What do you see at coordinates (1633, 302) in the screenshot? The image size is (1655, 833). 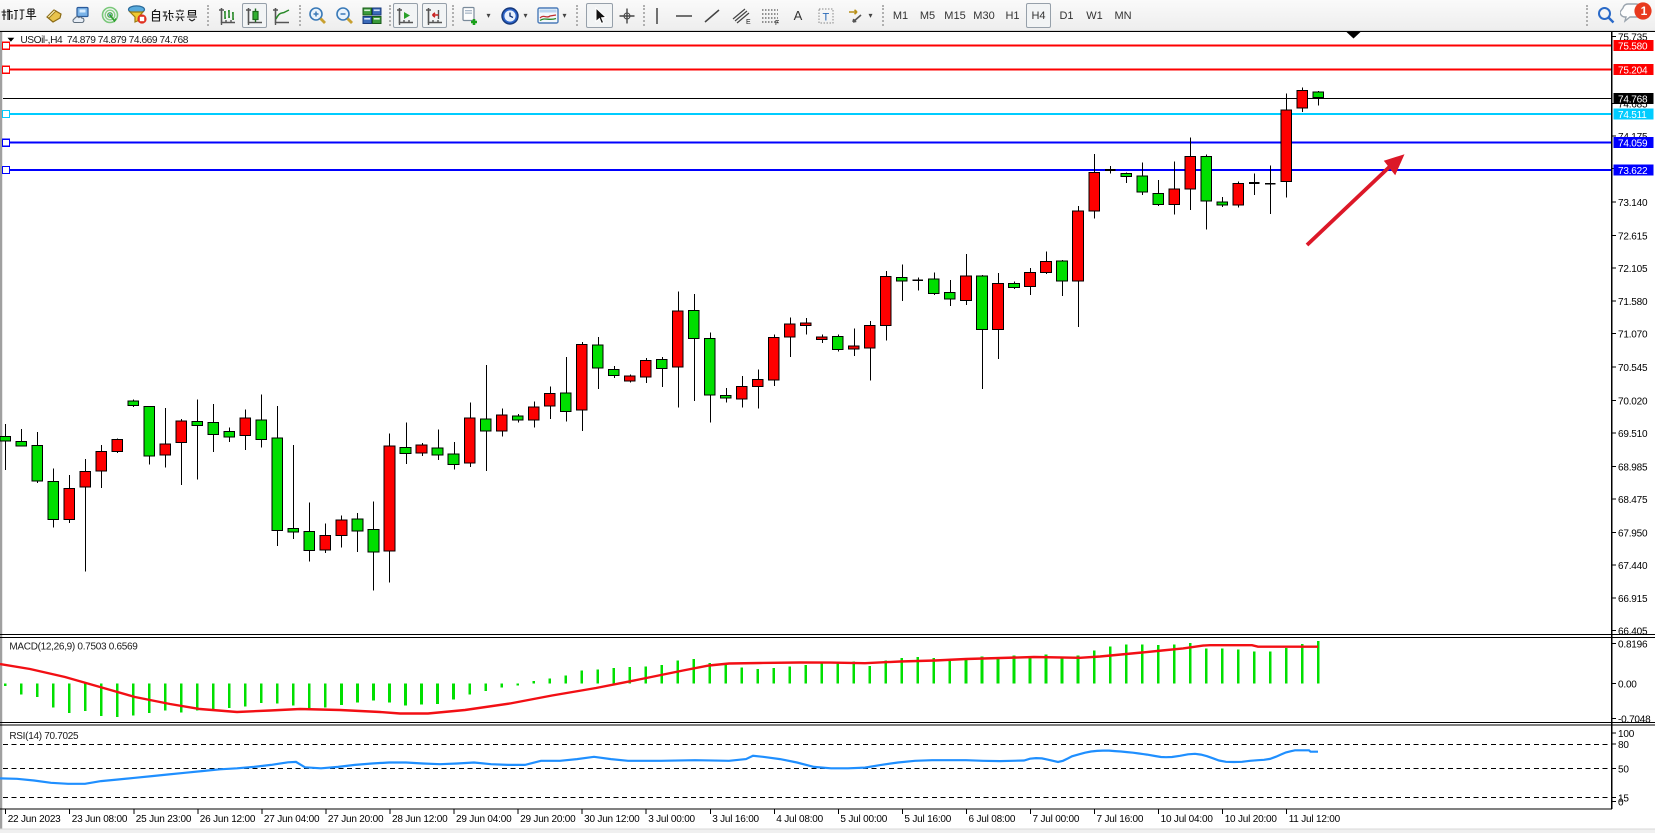 I see `svg-text: 71.580` at bounding box center [1633, 302].